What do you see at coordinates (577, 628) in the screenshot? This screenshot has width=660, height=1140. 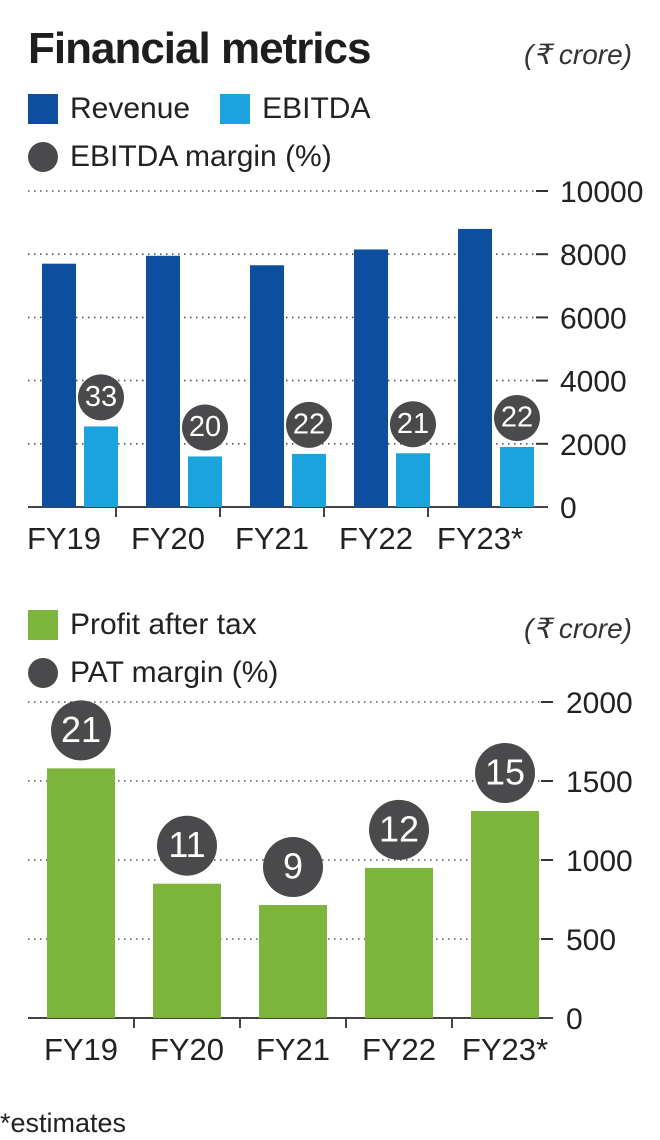 I see `unit-label-2: (₹ crore)` at bounding box center [577, 628].